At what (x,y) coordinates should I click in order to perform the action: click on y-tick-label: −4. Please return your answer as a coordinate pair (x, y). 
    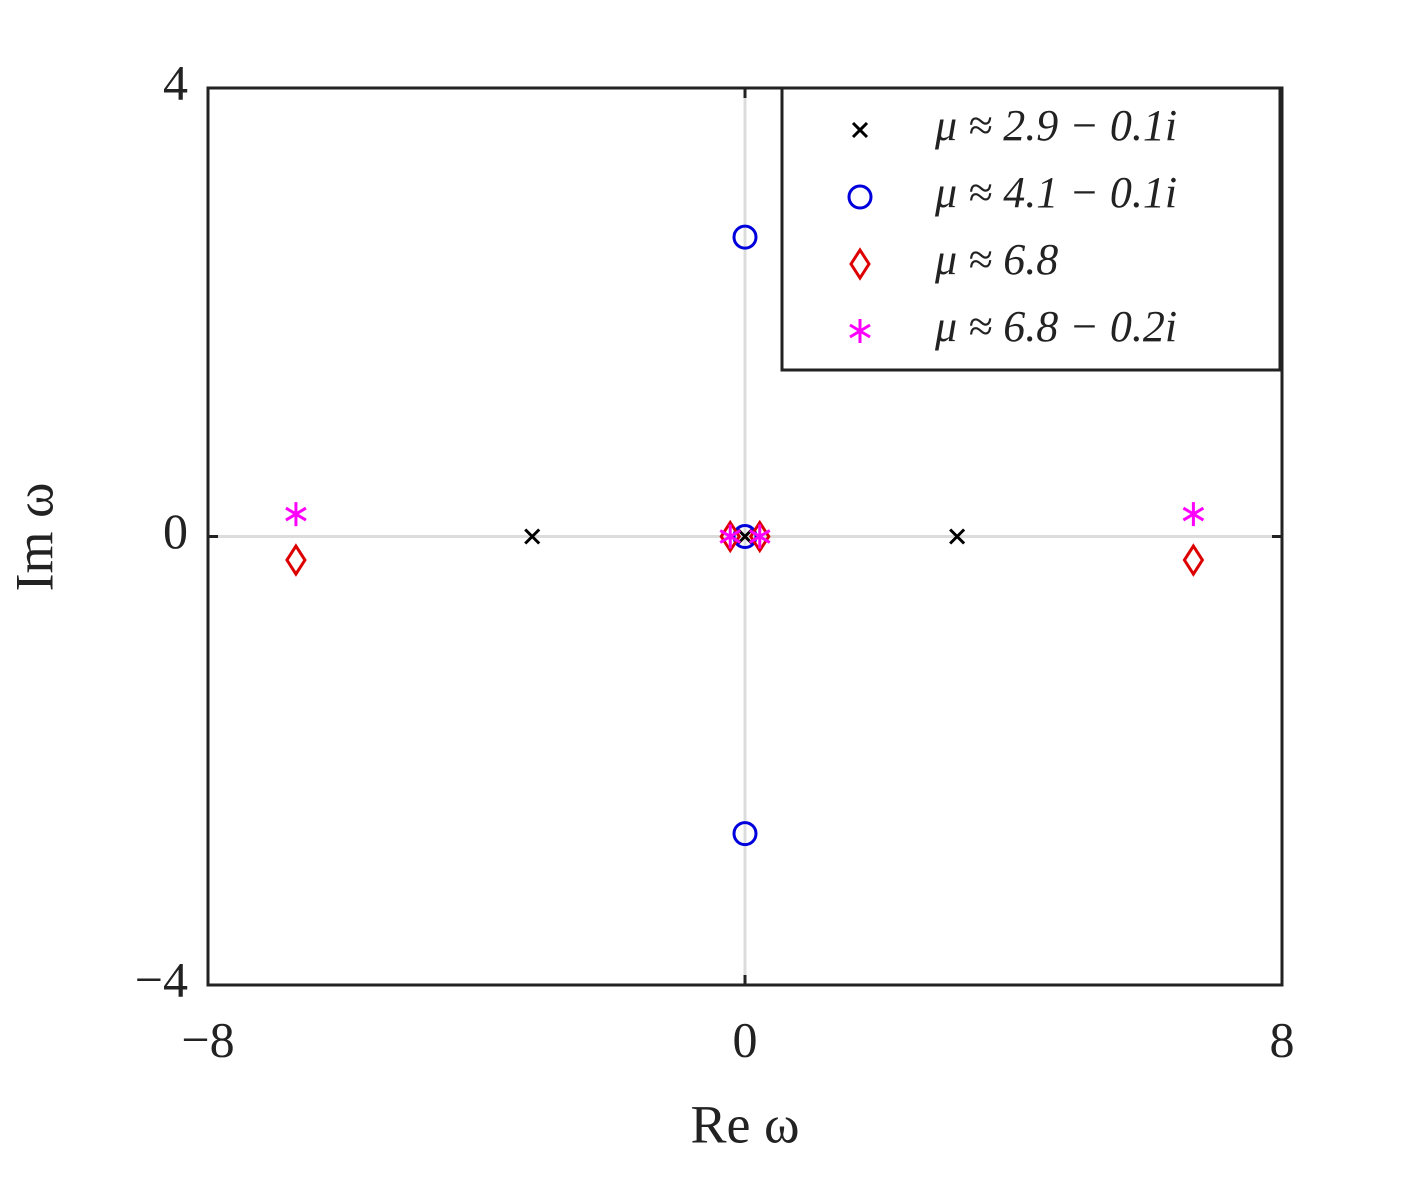
    Looking at the image, I should click on (161, 979).